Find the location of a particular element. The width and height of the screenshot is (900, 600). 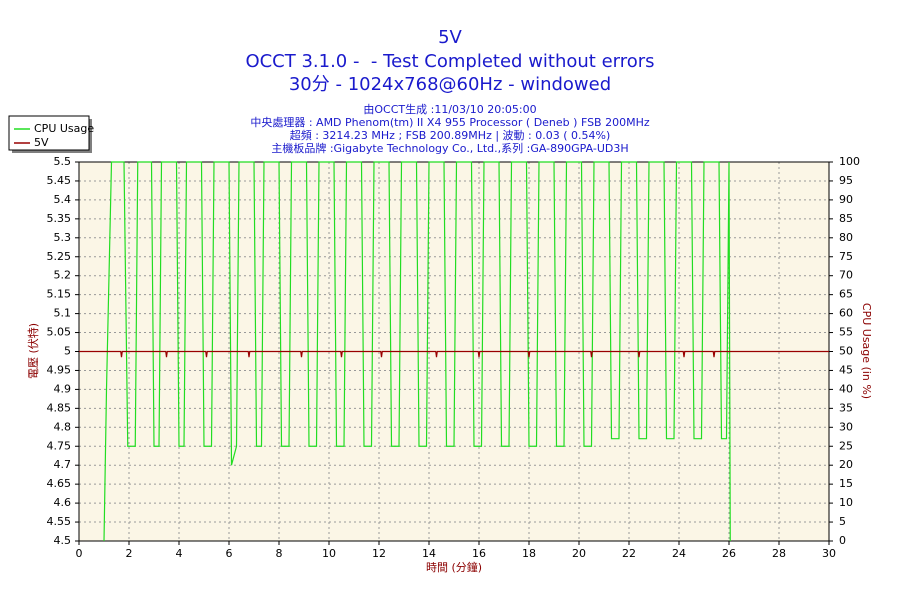

y-tick-label: 4.5 is located at coordinates (63, 540).